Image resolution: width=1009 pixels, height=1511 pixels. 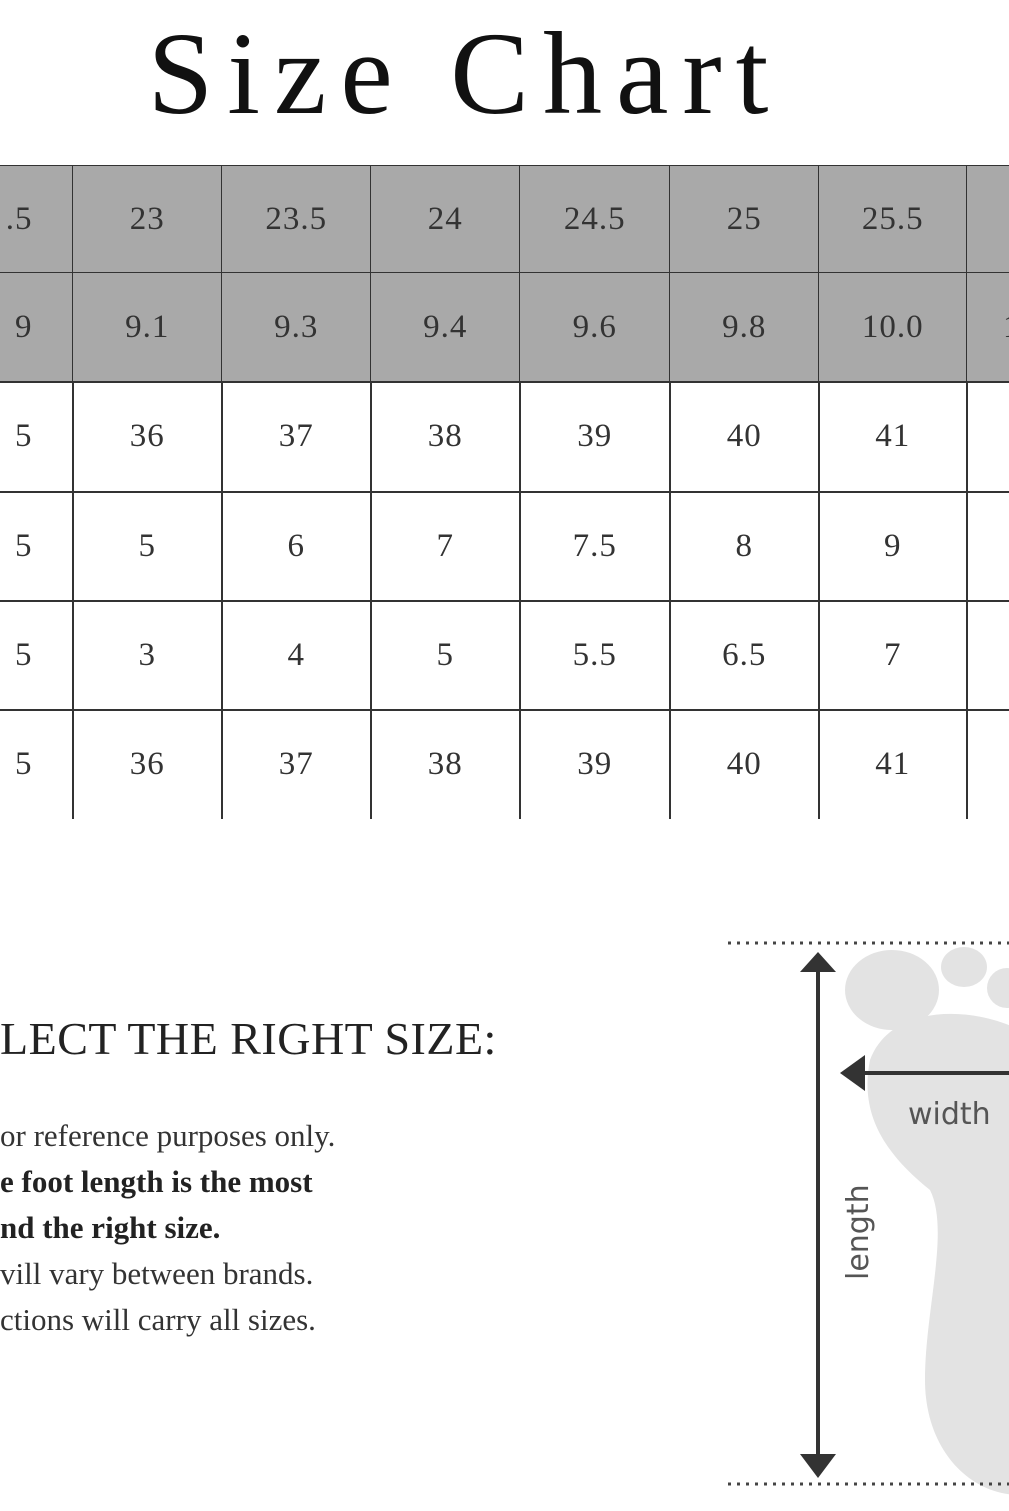 What do you see at coordinates (949, 1114) in the screenshot?
I see `width-label: width` at bounding box center [949, 1114].